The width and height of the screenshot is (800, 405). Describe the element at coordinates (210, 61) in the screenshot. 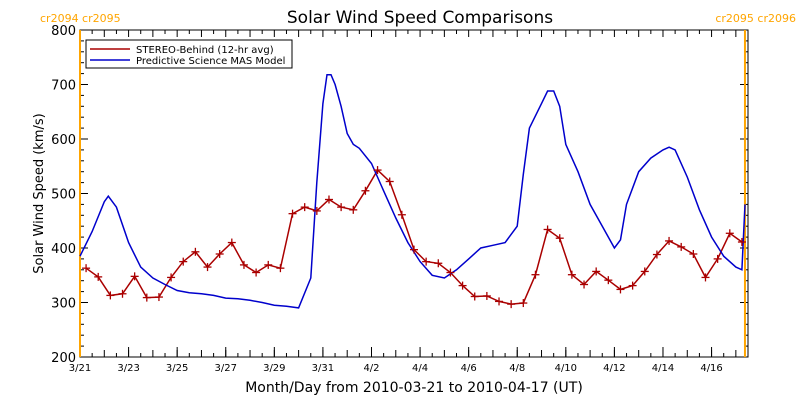

I see `legend-label: Predictive Science MAS Model` at that location.